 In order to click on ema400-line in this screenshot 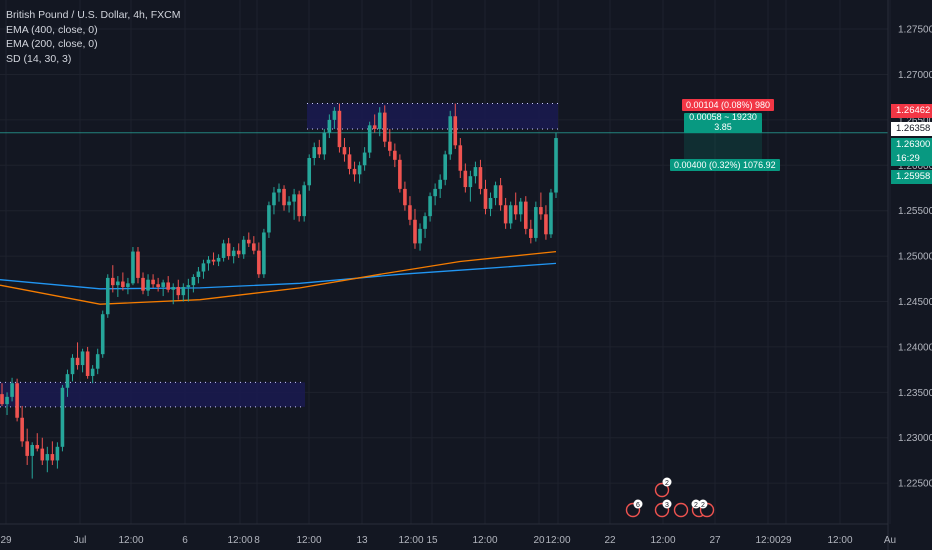, I will do `click(278, 276)`.